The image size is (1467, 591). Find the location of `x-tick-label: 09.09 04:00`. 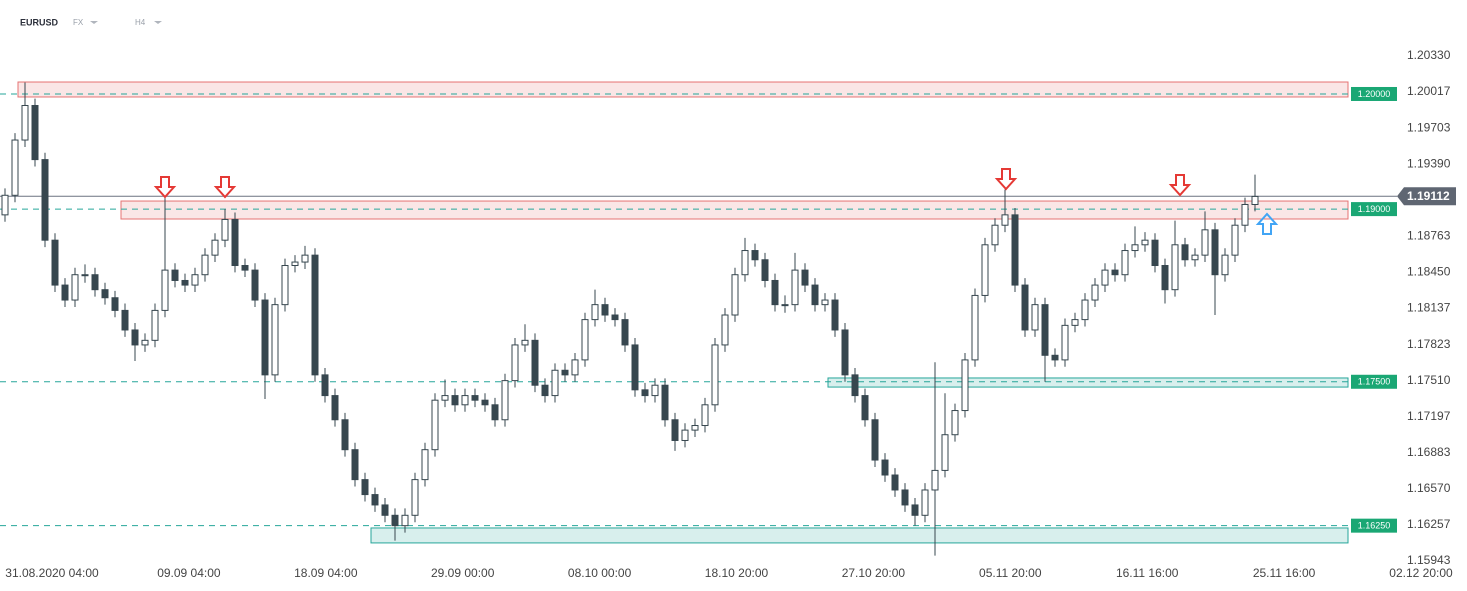

x-tick-label: 09.09 04:00 is located at coordinates (189, 573).